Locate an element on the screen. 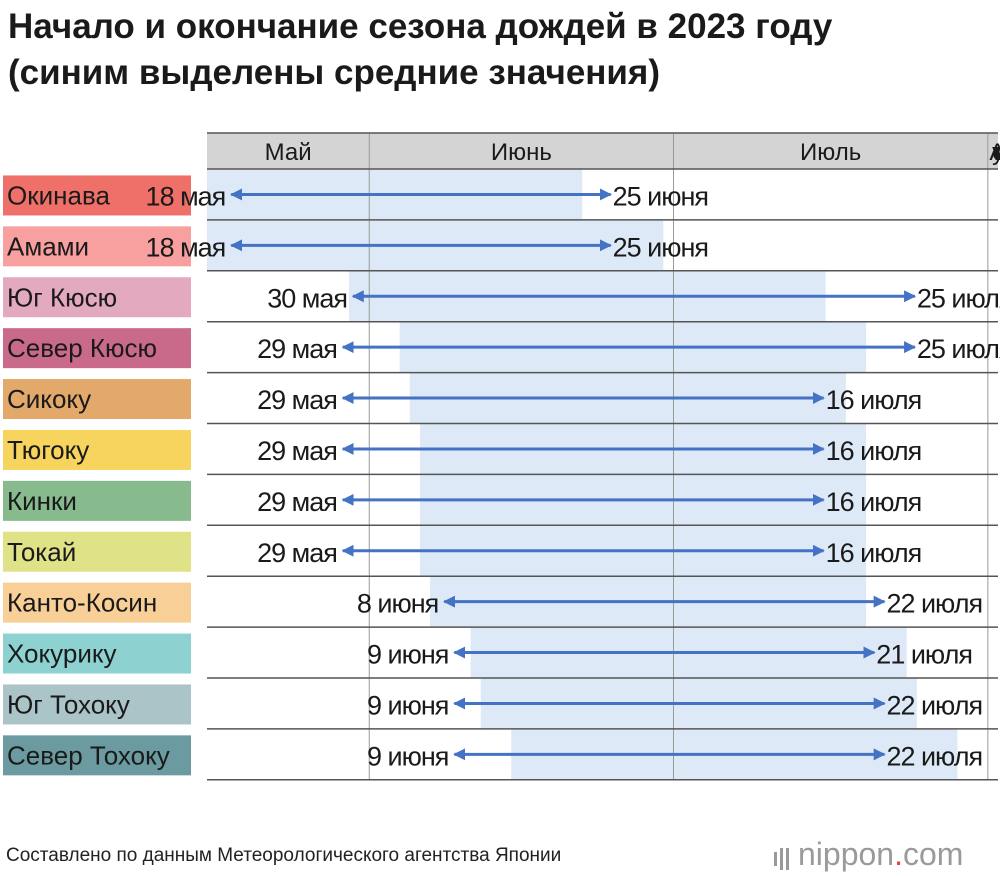 The image size is (1000, 876). season-end-label-12: 22 июля is located at coordinates (934, 756).